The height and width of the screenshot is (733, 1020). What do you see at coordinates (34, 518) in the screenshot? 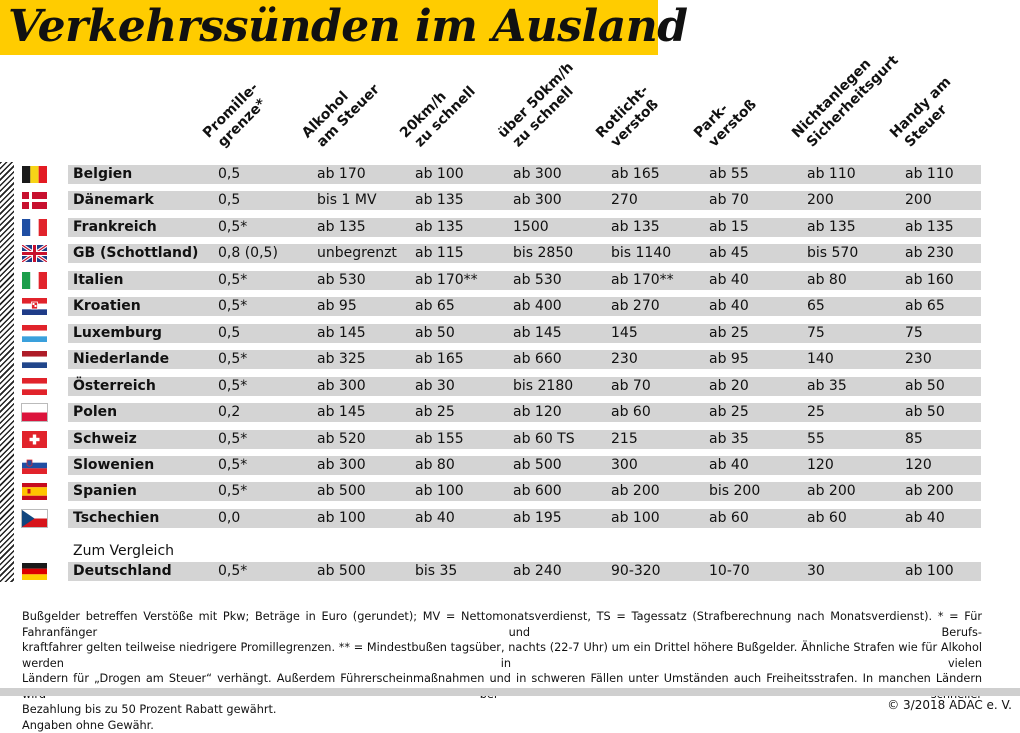
I see `czech-flag` at bounding box center [34, 518].